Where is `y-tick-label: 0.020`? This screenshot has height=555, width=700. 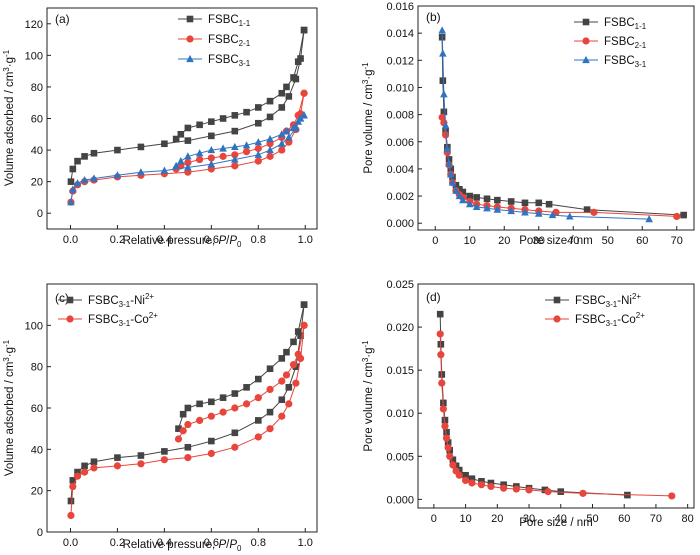 y-tick-label: 0.020 is located at coordinates (400, 328).